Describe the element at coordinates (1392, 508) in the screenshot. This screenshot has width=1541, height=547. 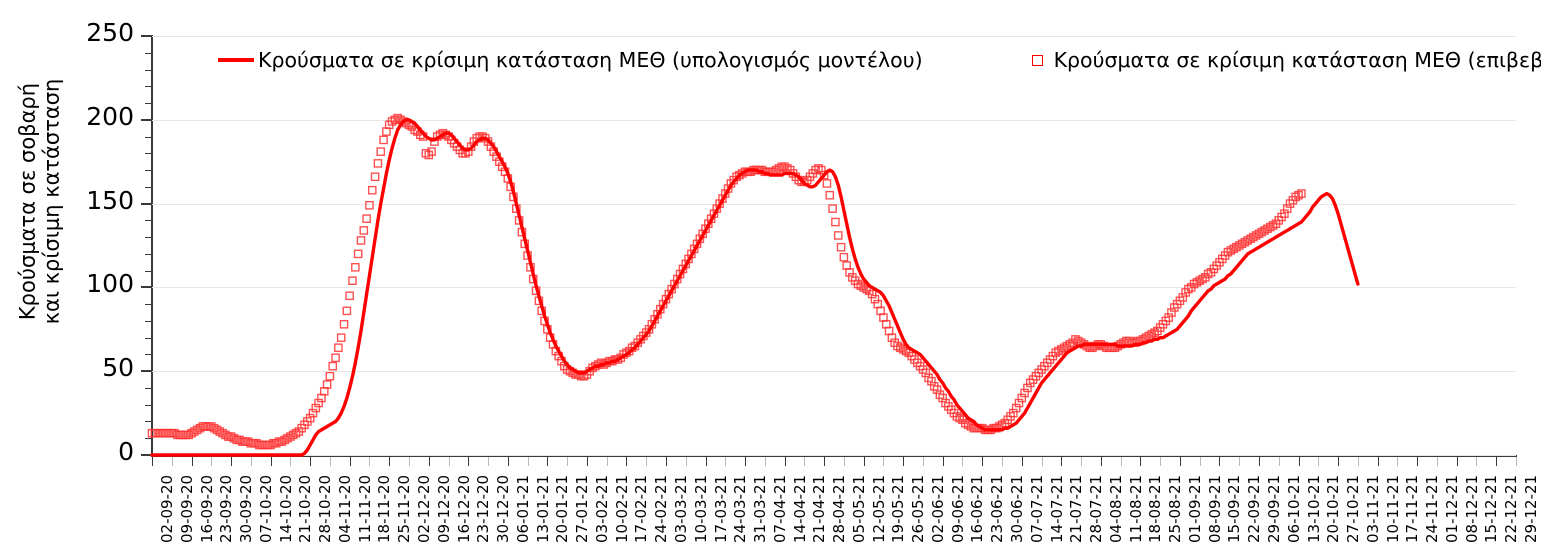
I see `x-tick-label: 10-11-21` at that location.